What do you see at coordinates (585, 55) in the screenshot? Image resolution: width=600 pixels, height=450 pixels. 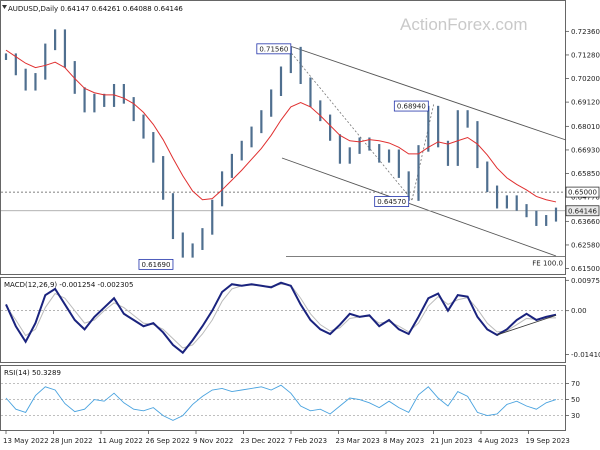 I see `price-ytick-label-1: 0.71280` at bounding box center [585, 55].